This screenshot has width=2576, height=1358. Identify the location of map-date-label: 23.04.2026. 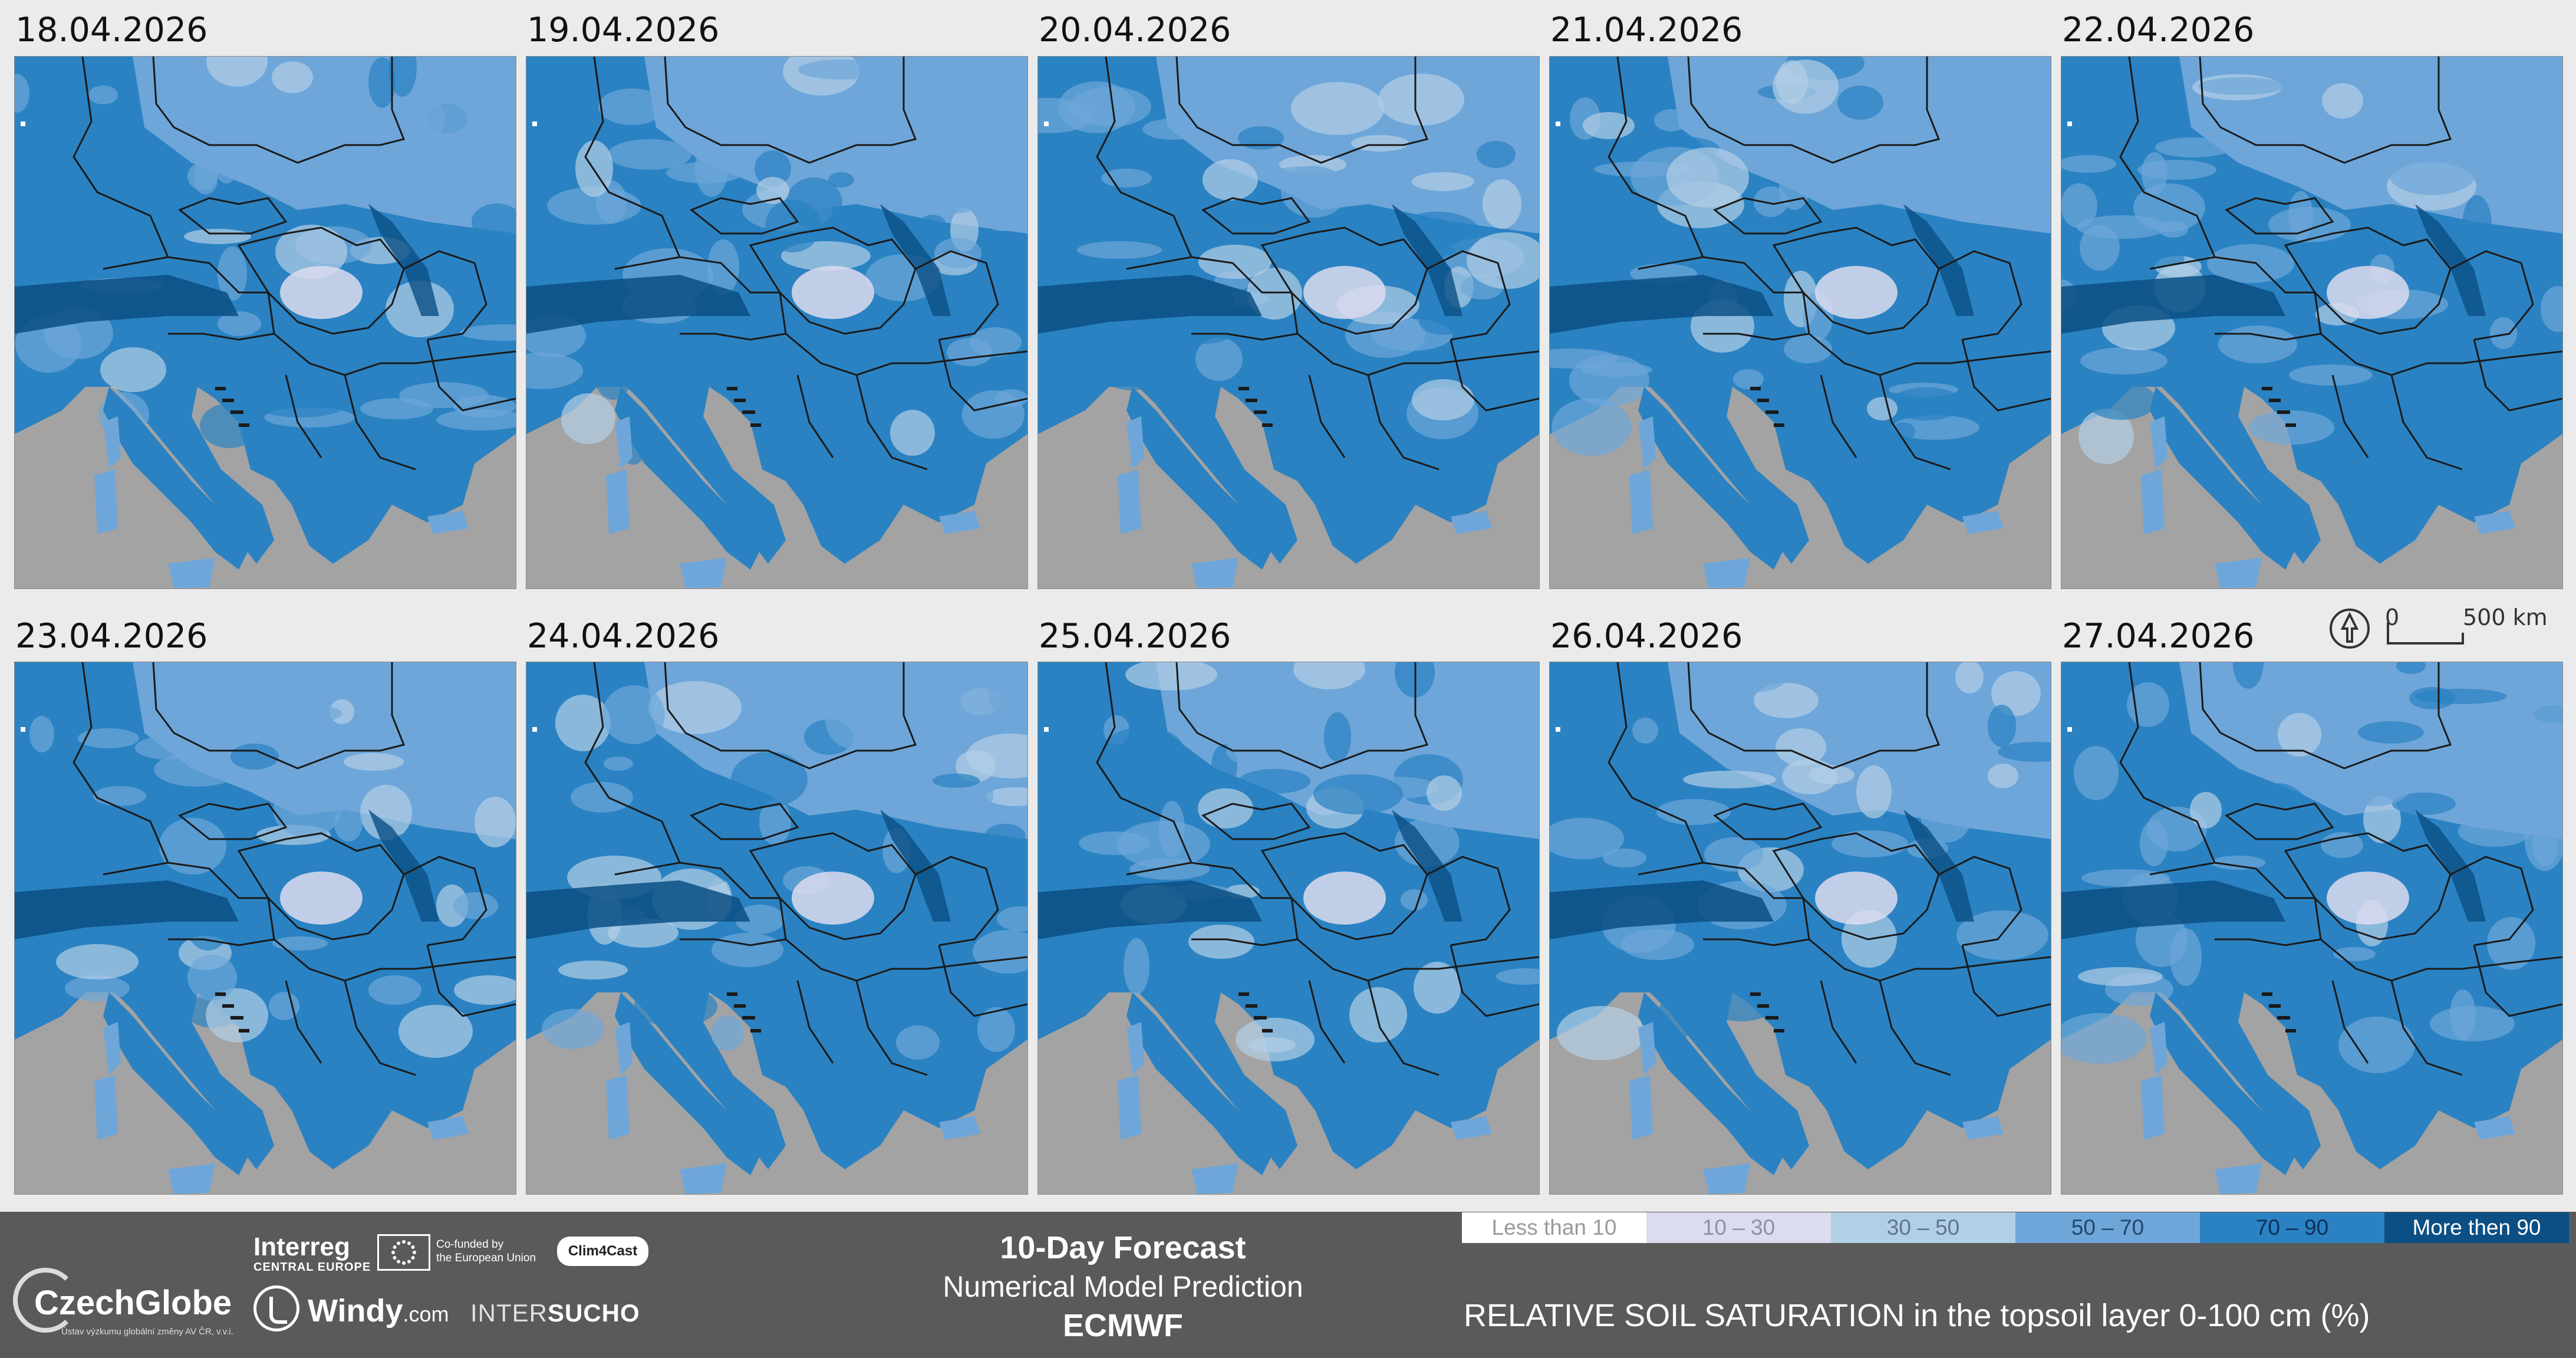
(111, 636).